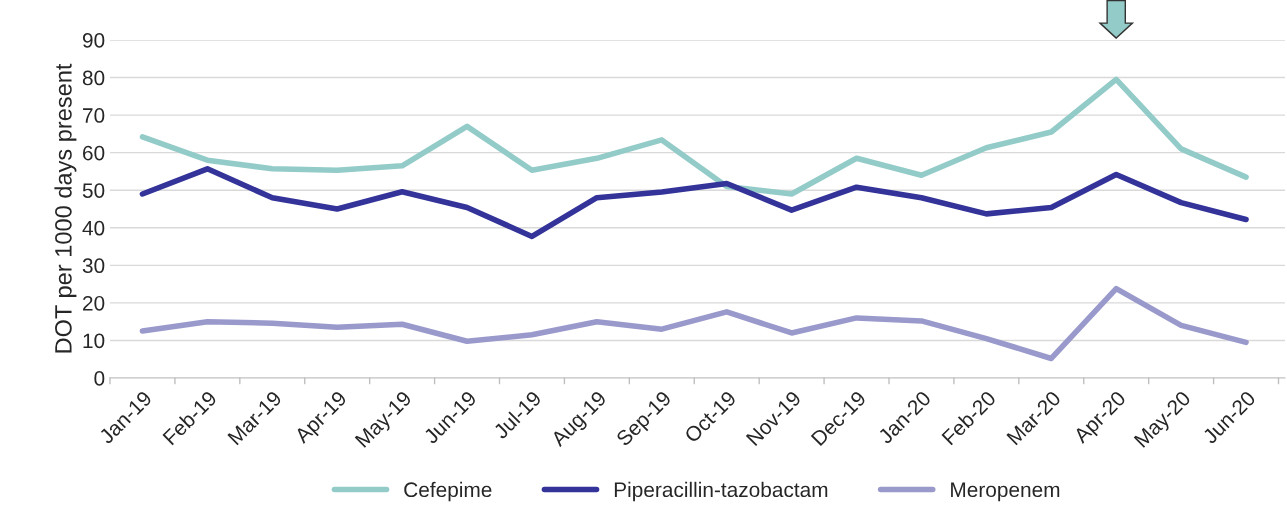 This screenshot has width=1287, height=522. What do you see at coordinates (93, 228) in the screenshot?
I see `y-tick-label: 40` at bounding box center [93, 228].